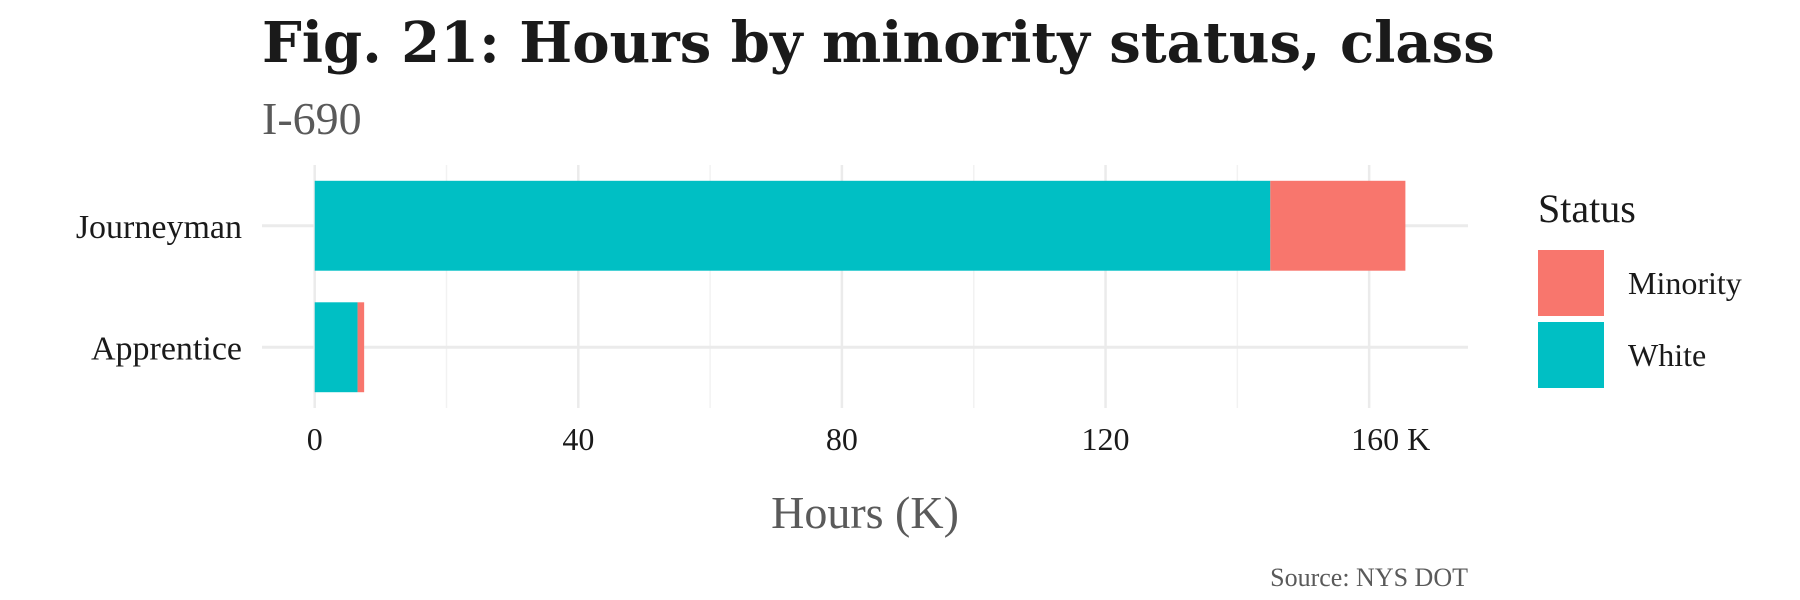  I want to click on source-caption: Source: NYS DOT, so click(1369, 577).